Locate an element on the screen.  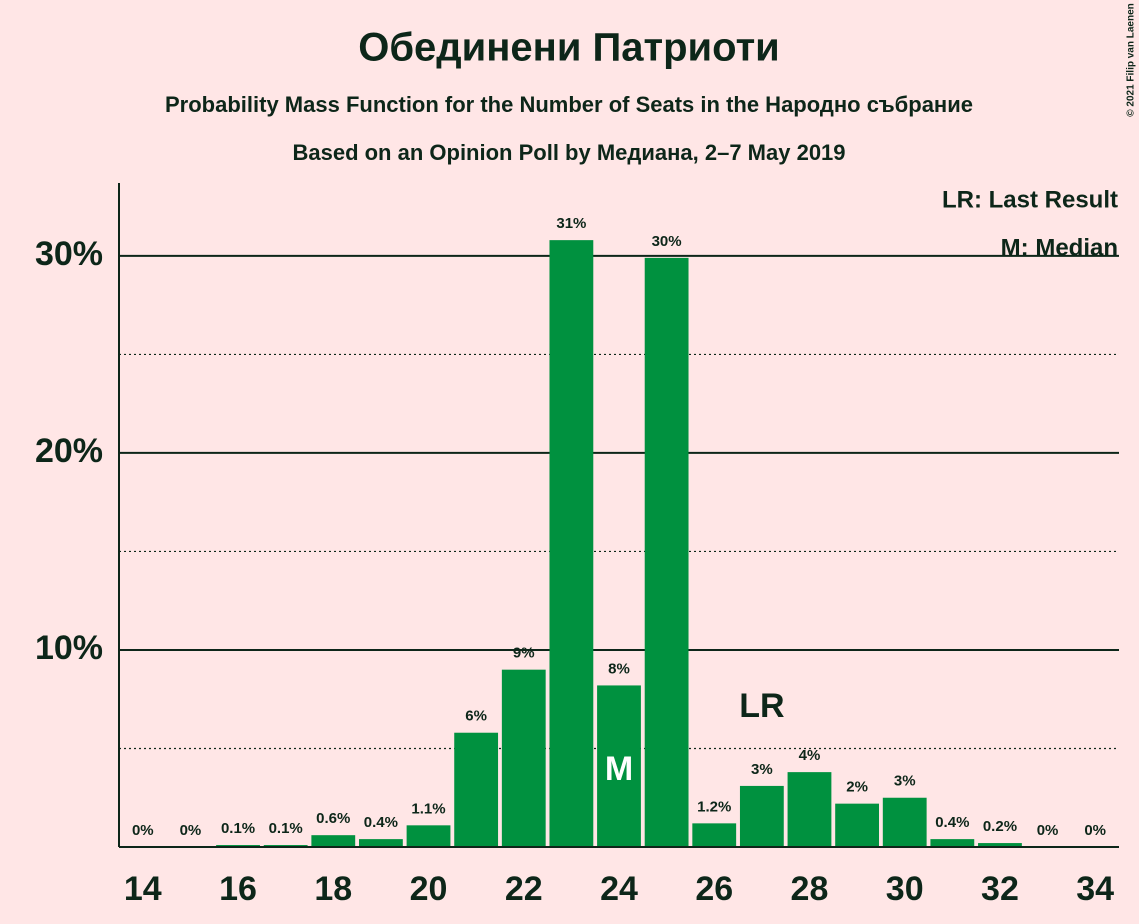
value-label: 6% is located at coordinates (476, 716).